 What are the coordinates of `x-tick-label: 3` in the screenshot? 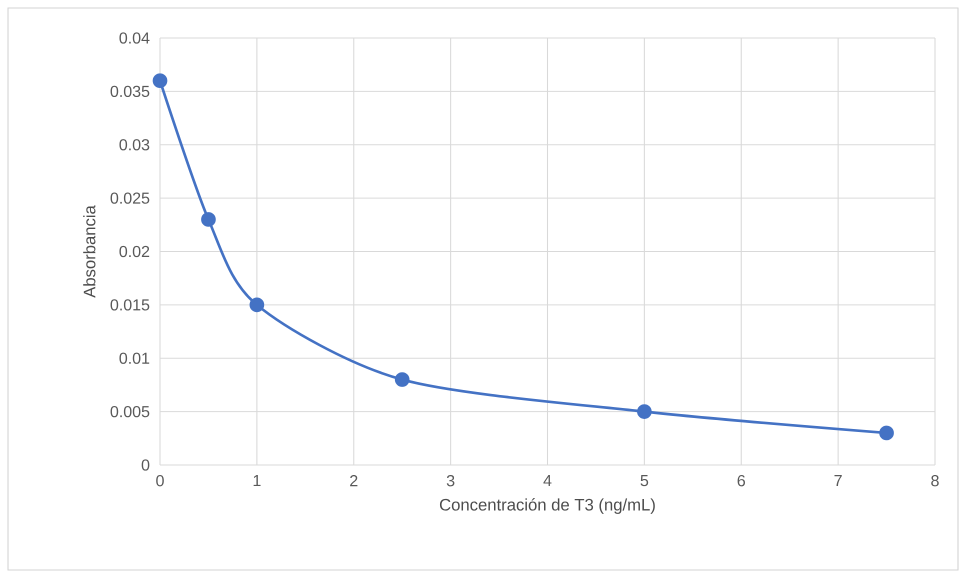 It's located at (450, 480).